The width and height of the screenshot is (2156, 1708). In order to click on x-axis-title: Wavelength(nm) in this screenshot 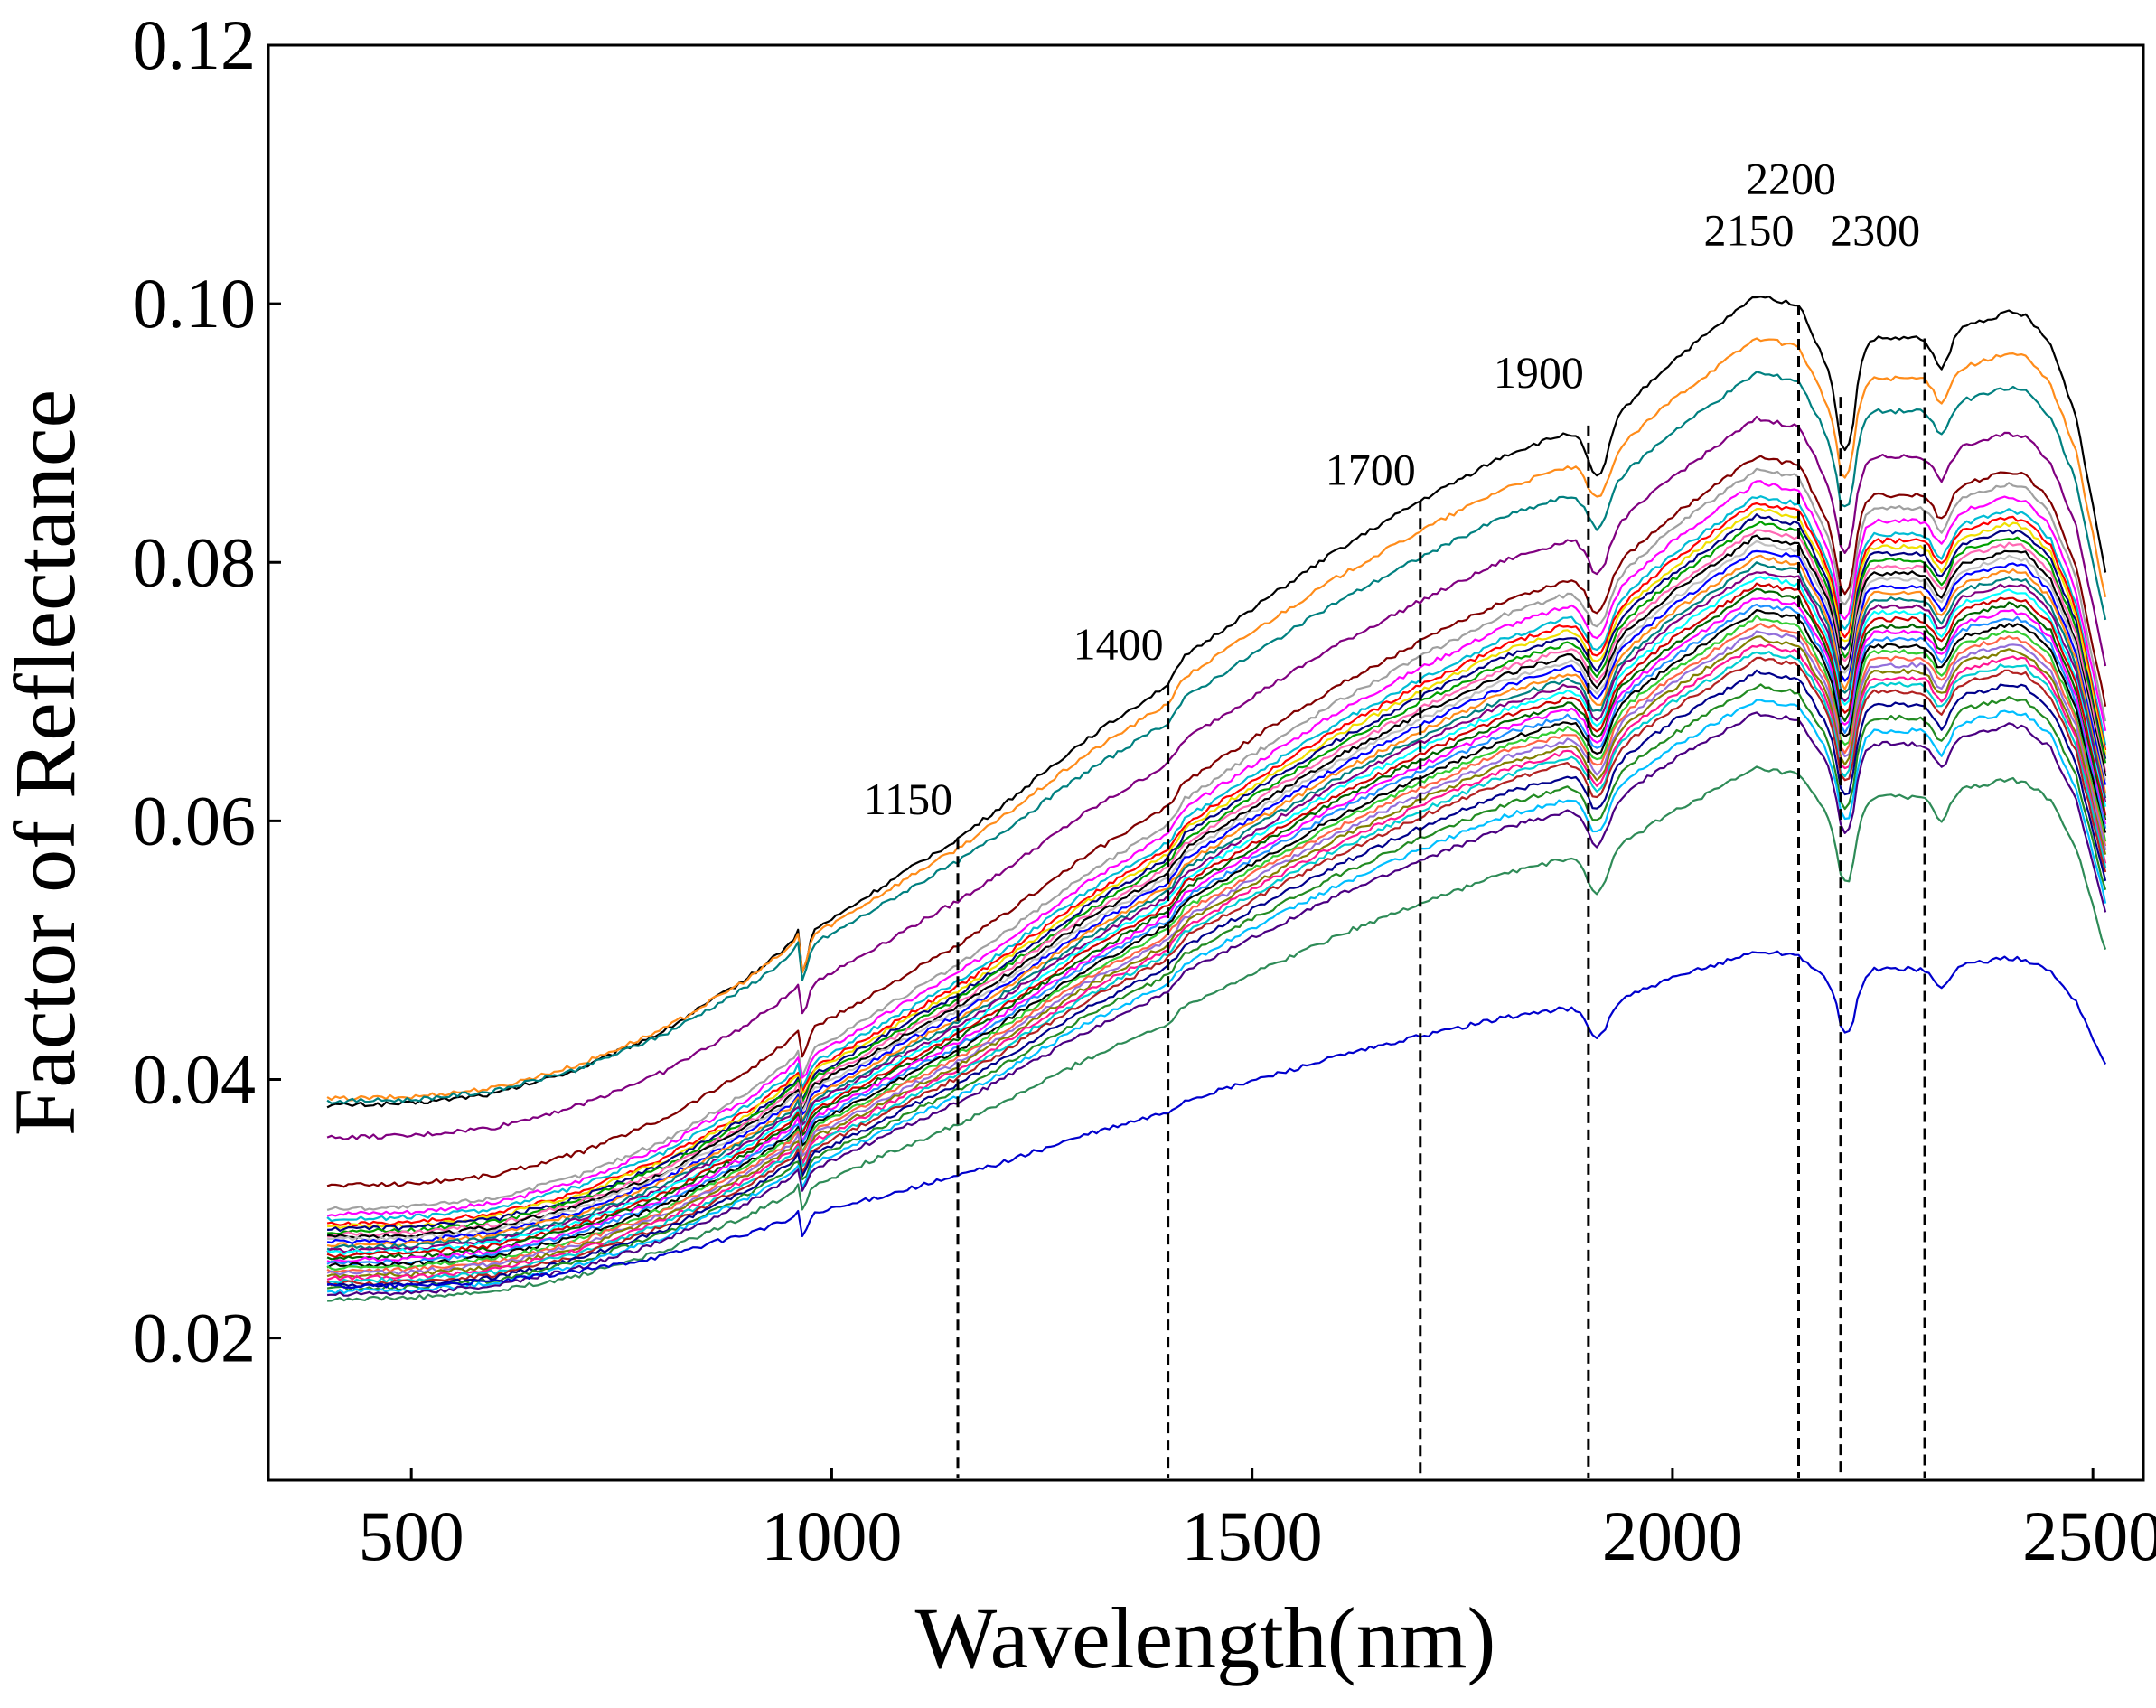, I will do `click(1206, 1638)`.